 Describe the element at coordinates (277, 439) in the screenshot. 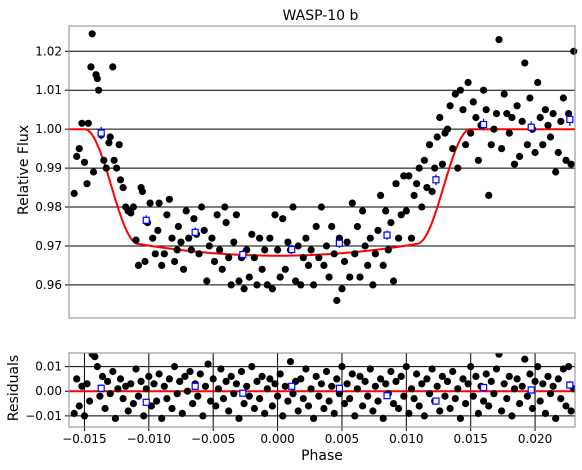

I see `phase-x-tick-label: 0.000` at that location.